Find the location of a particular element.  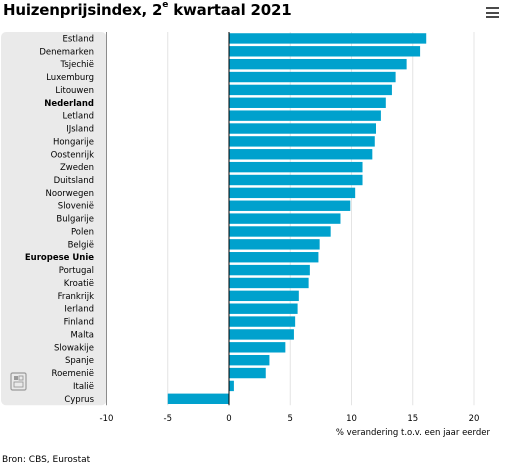

category-label: Kroatië is located at coordinates (79, 284).